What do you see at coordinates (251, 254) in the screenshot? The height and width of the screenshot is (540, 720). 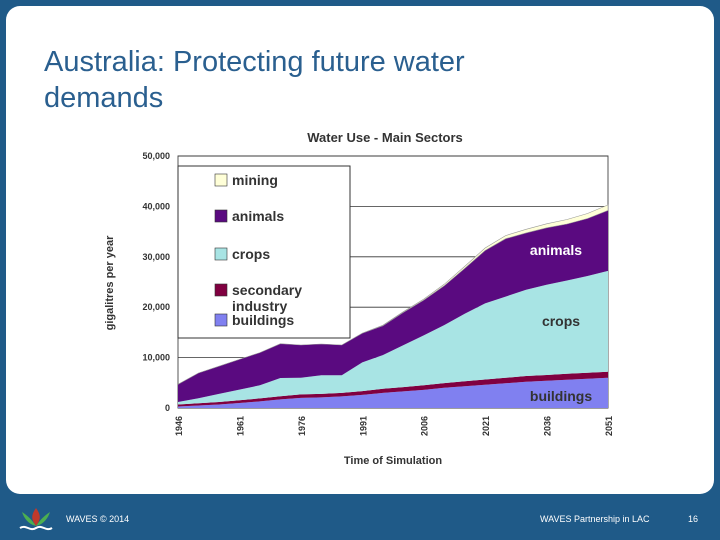 I see `legend-label-crops: crops` at bounding box center [251, 254].